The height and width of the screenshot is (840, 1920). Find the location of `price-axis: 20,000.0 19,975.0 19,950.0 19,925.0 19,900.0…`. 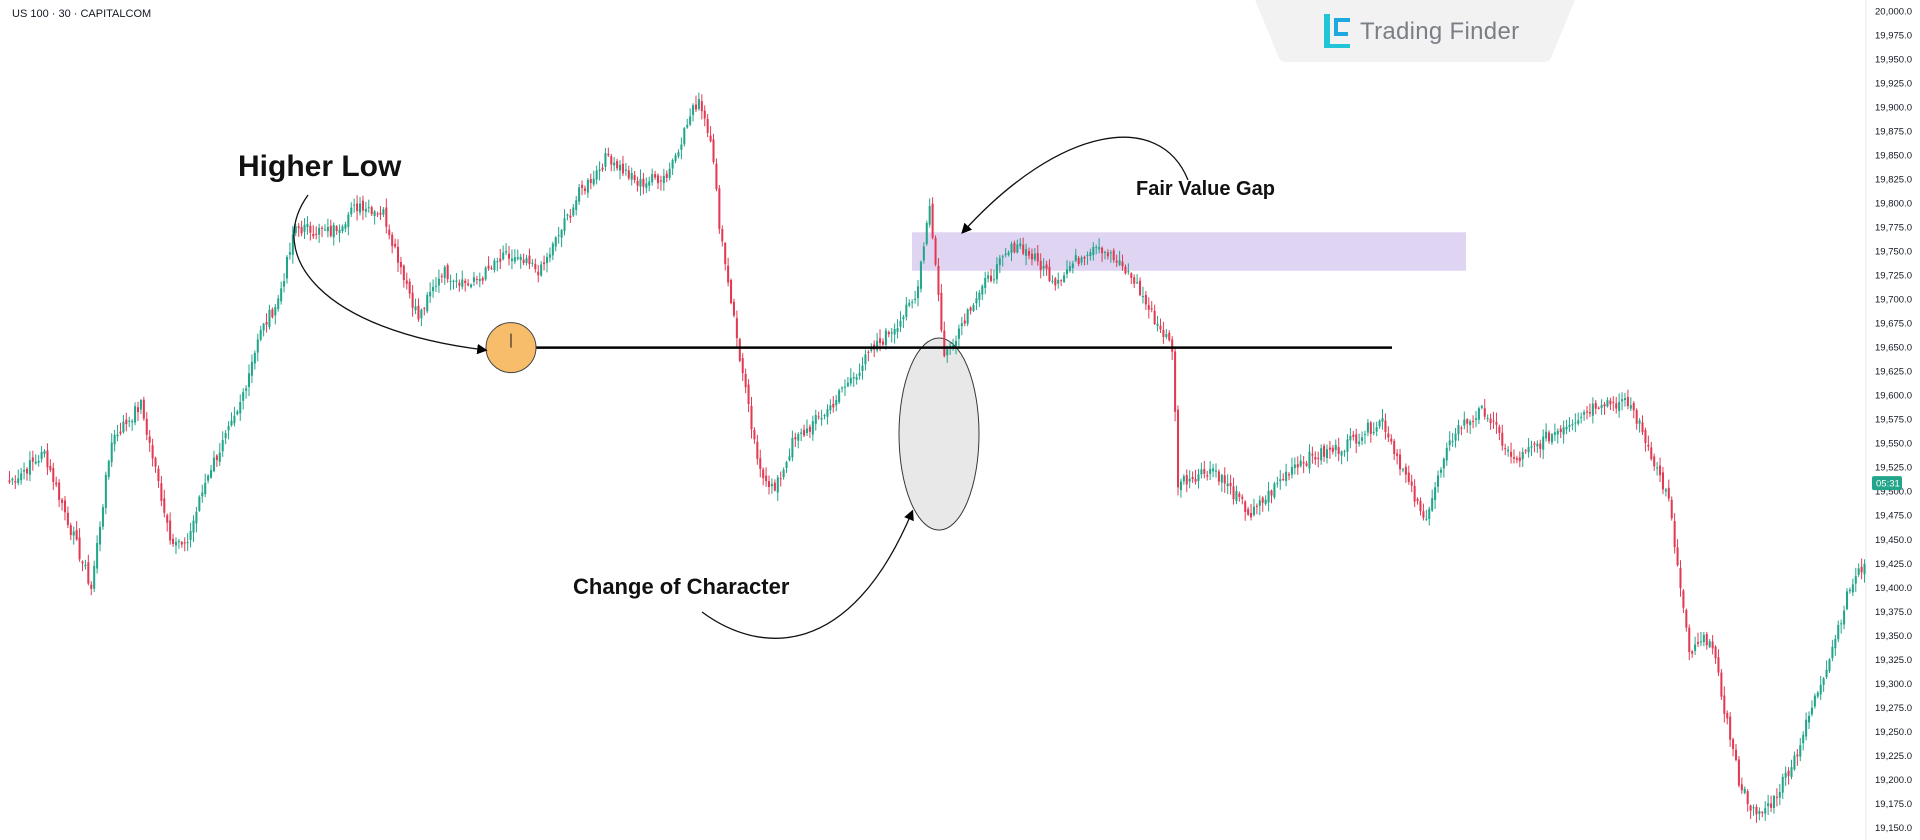

price-axis: 20,000.0 19,975.0 19,950.0 19,925.0 19,900.0… is located at coordinates (1892, 420).